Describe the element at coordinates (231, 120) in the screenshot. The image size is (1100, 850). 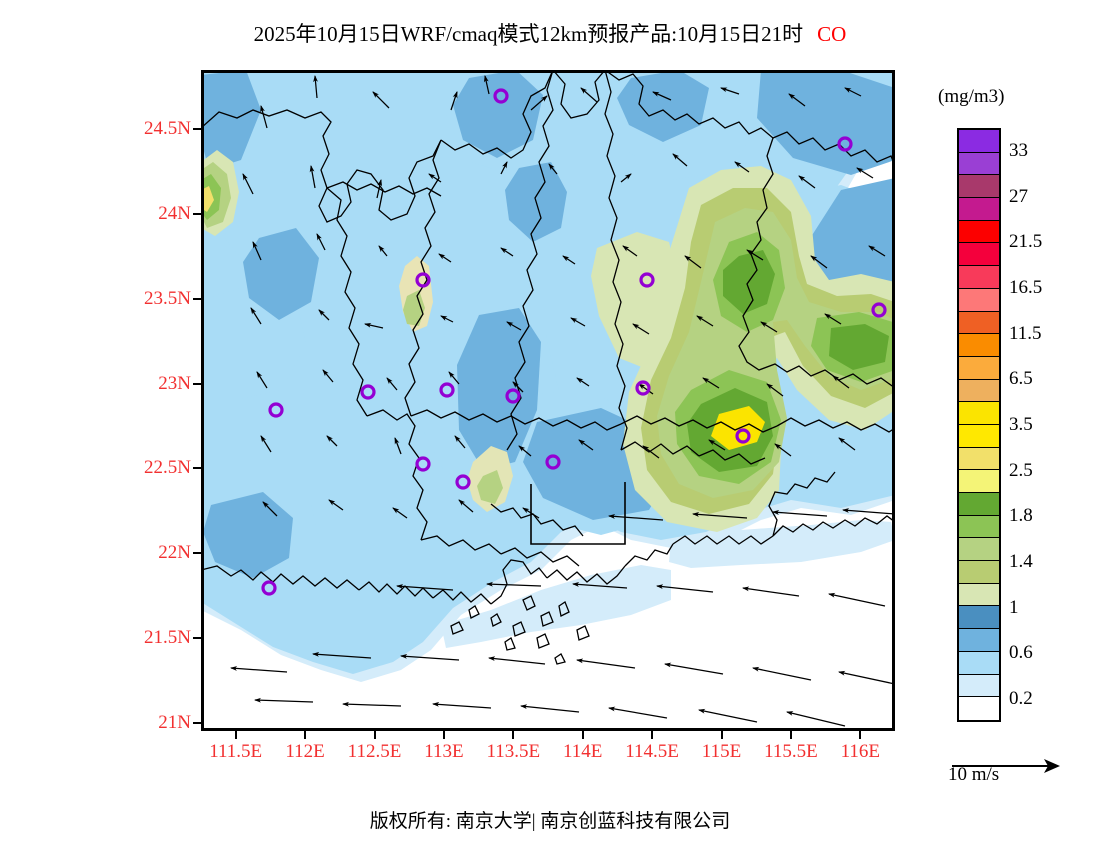
I see `contour-band-1-p1` at that location.